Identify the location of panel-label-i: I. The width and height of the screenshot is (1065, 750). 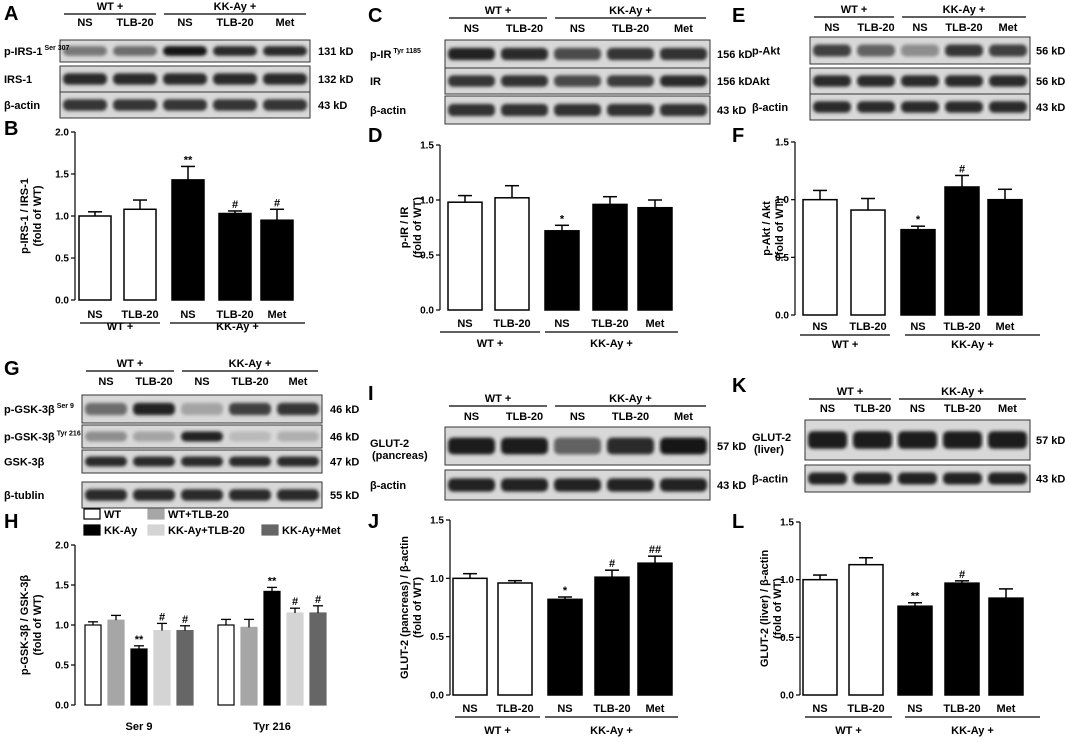
(371, 394).